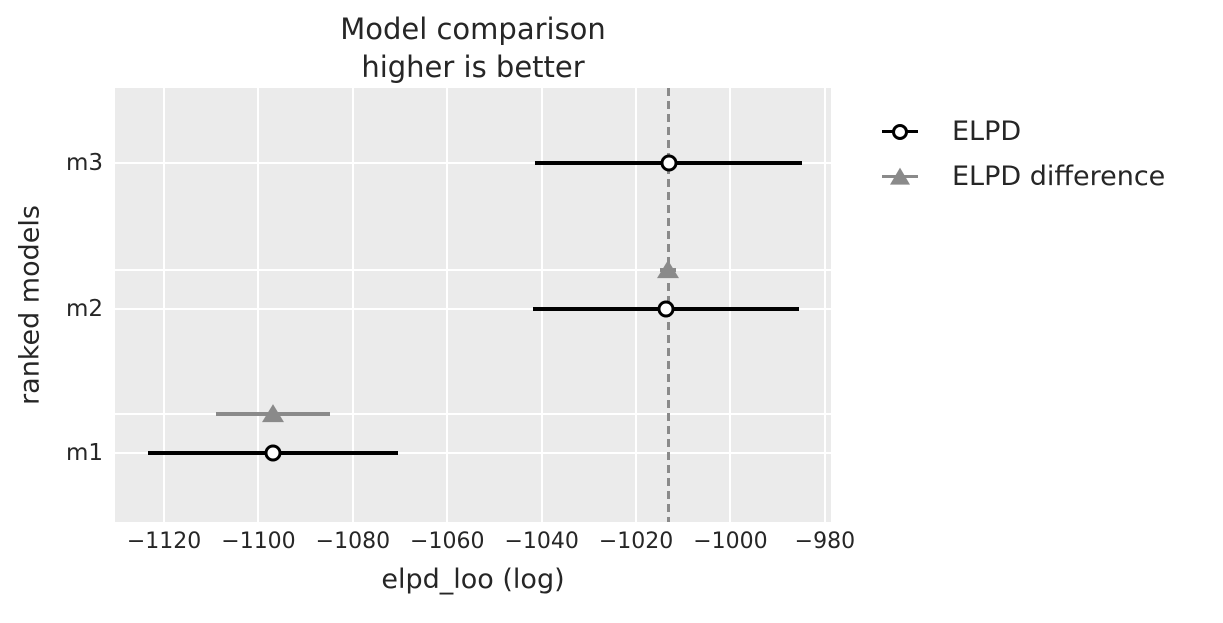 Image resolution: width=1223 pixels, height=623 pixels. I want to click on y-tick-label-m2: m2, so click(84, 308).